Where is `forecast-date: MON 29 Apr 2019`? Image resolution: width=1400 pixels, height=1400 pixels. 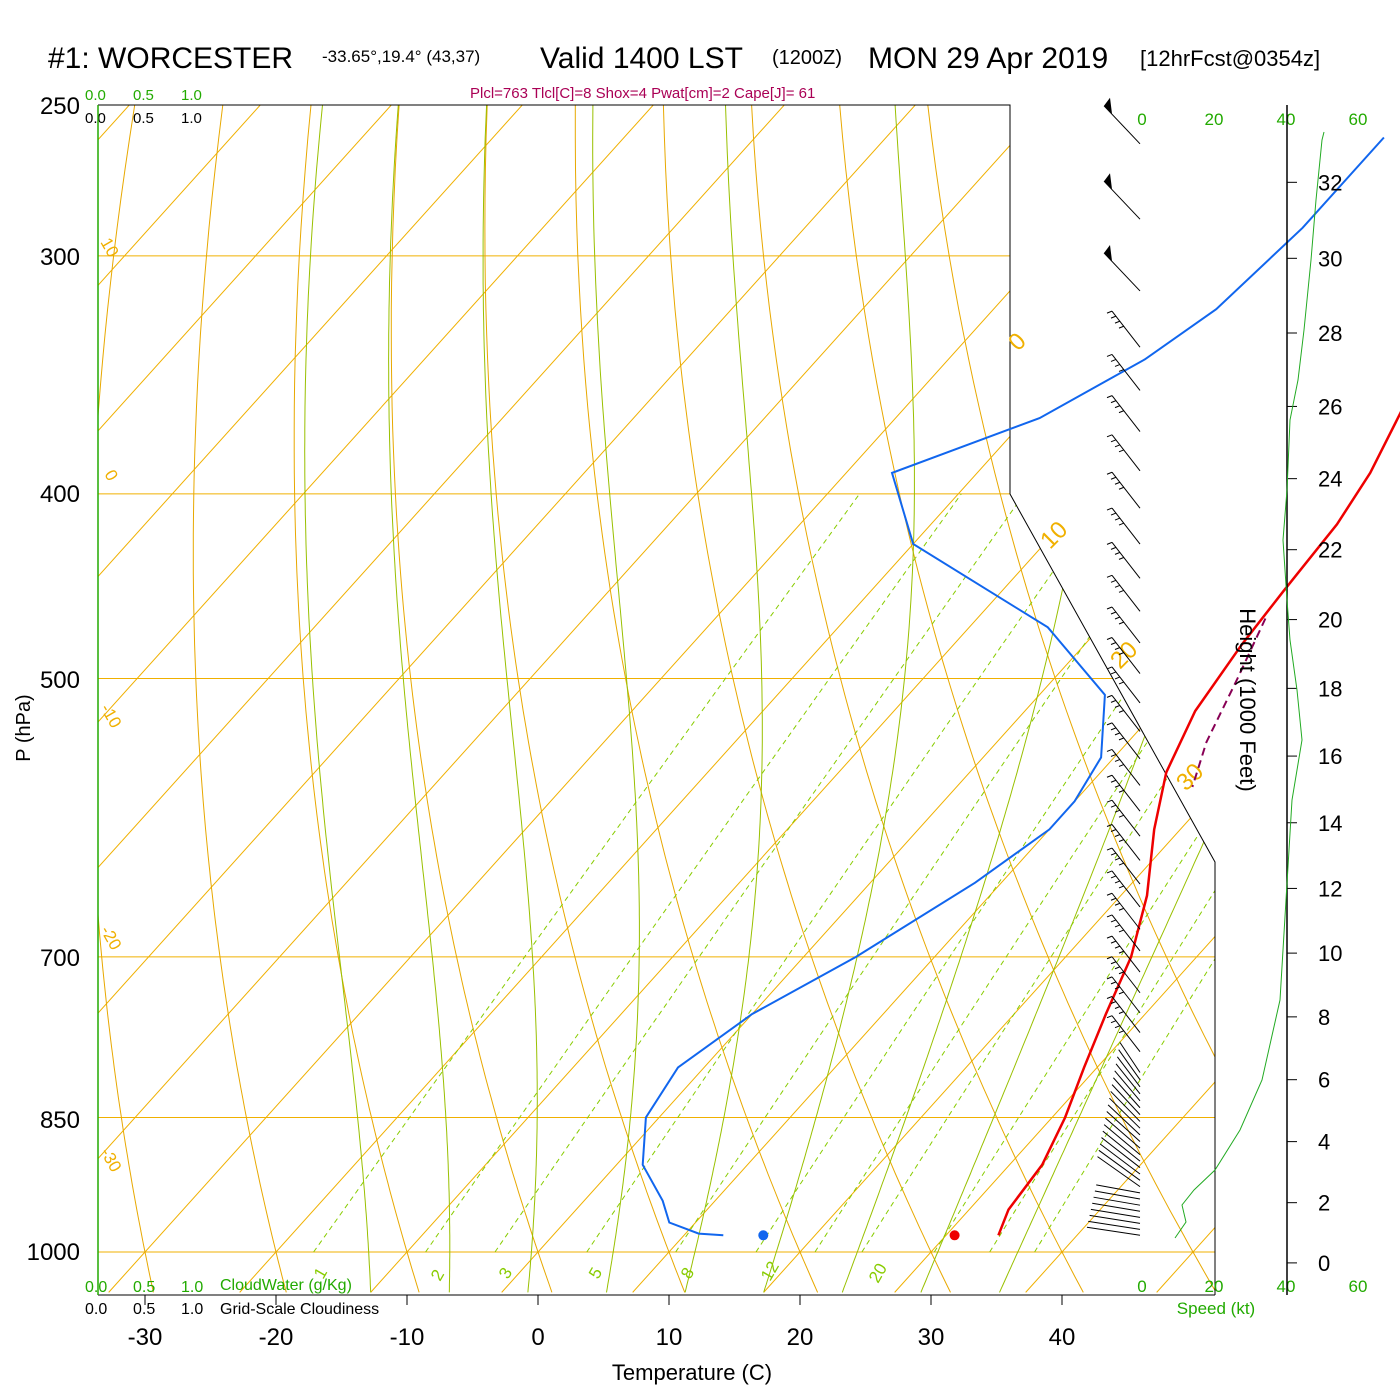 forecast-date: MON 29 Apr 2019 is located at coordinates (988, 58).